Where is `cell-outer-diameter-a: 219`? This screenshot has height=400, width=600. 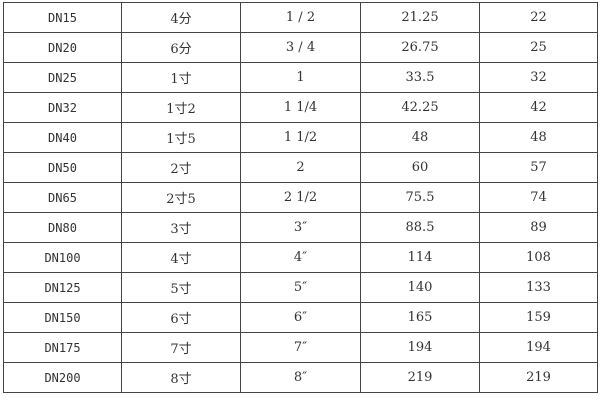
cell-outer-diameter-a: 219 is located at coordinates (420, 377).